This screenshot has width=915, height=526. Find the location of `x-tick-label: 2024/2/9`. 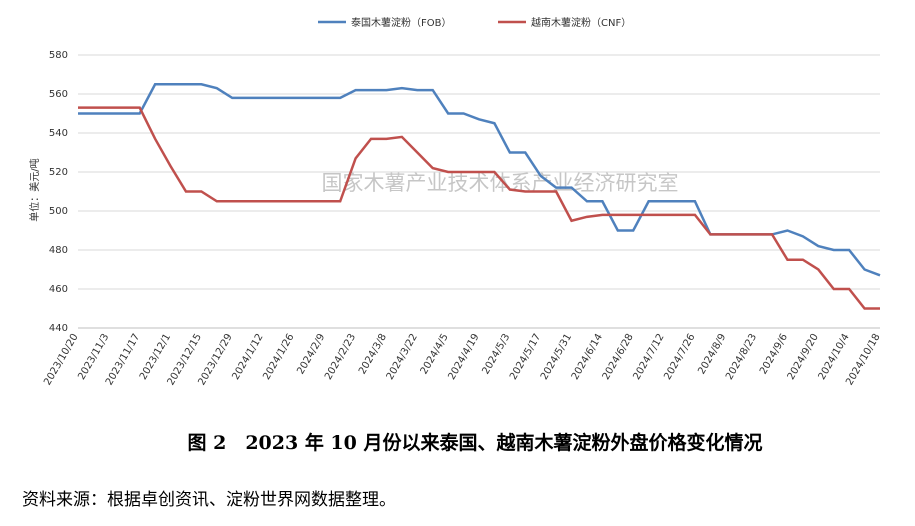

x-tick-label: 2024/2/9 is located at coordinates (311, 354).